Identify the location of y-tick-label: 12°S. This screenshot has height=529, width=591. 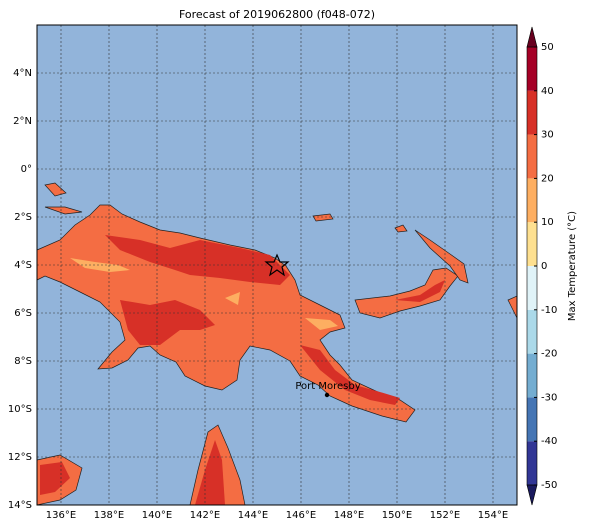
(20, 457).